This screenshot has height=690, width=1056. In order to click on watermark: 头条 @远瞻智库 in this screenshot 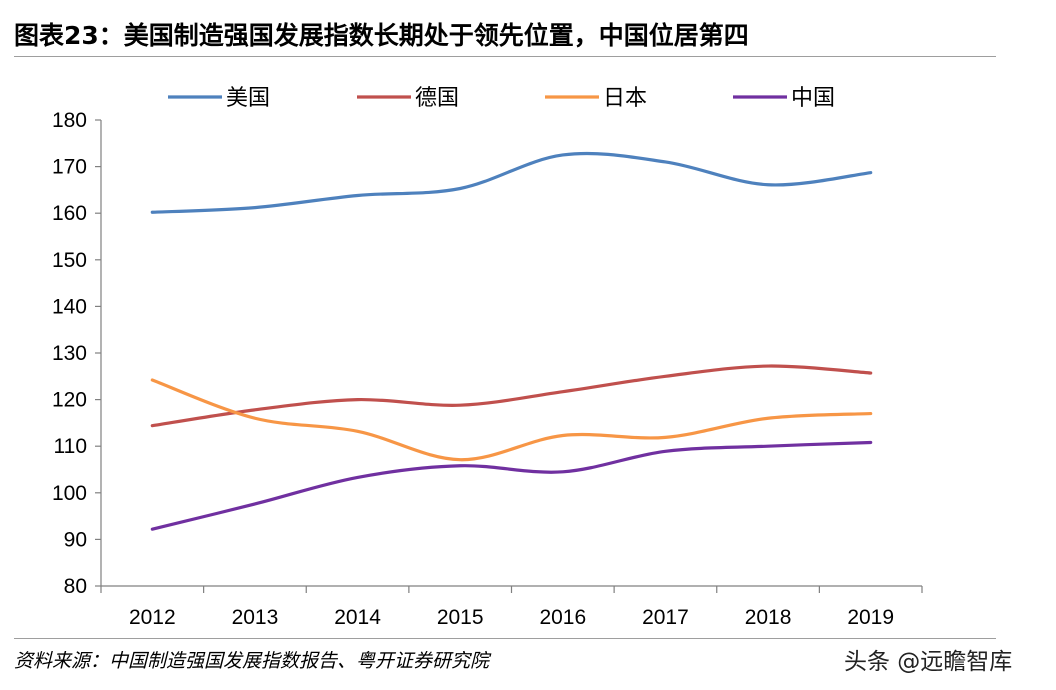, I will do `click(928, 662)`.